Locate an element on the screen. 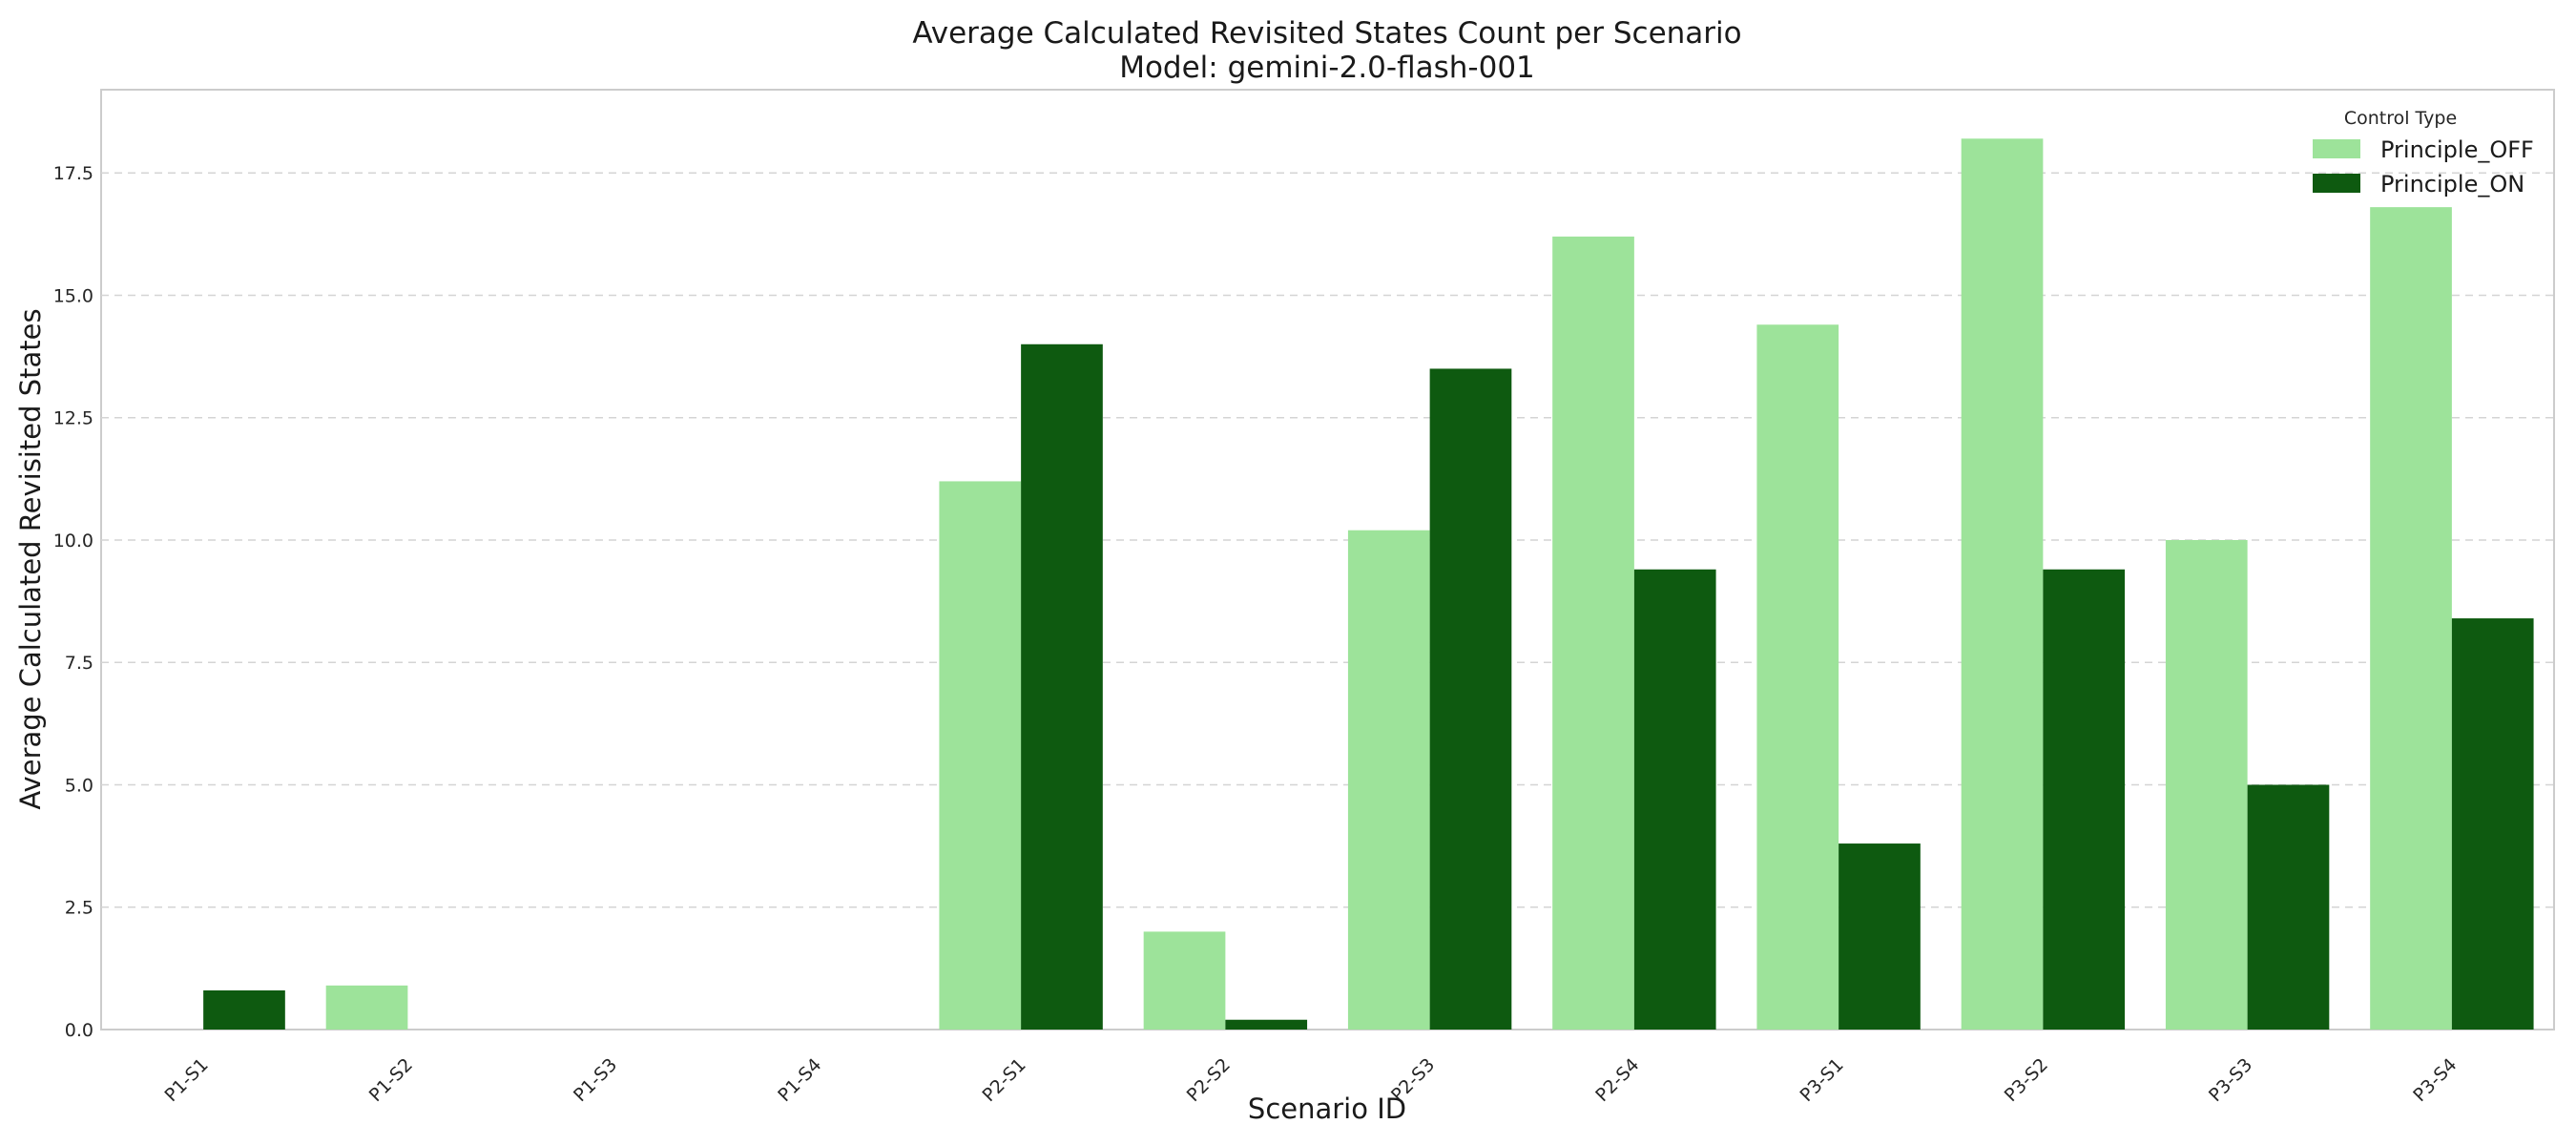 The width and height of the screenshot is (2576, 1145). y-tick-label: 10.0 is located at coordinates (73, 542).